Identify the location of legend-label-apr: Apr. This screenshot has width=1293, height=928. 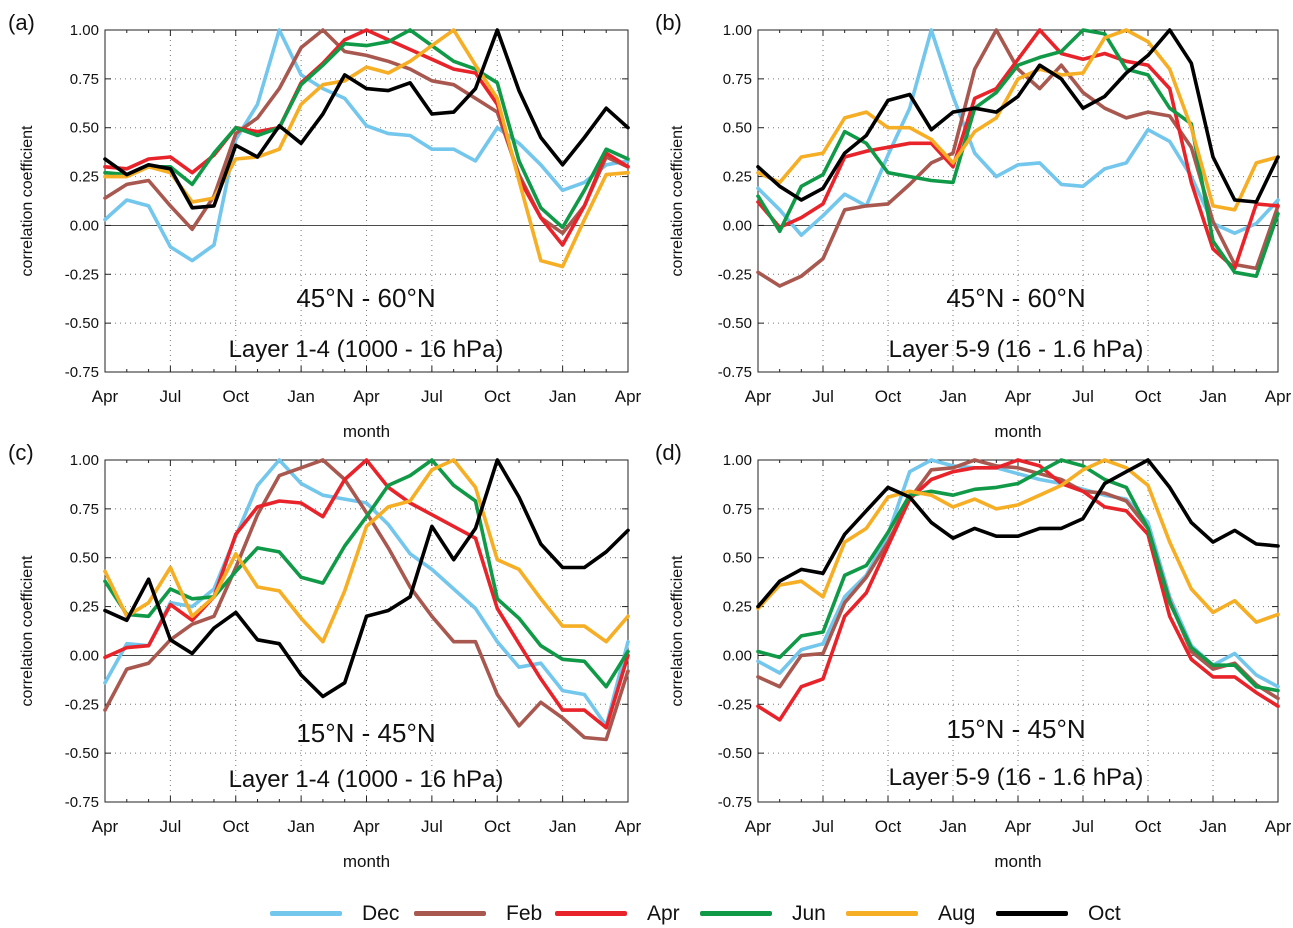
(663, 913).